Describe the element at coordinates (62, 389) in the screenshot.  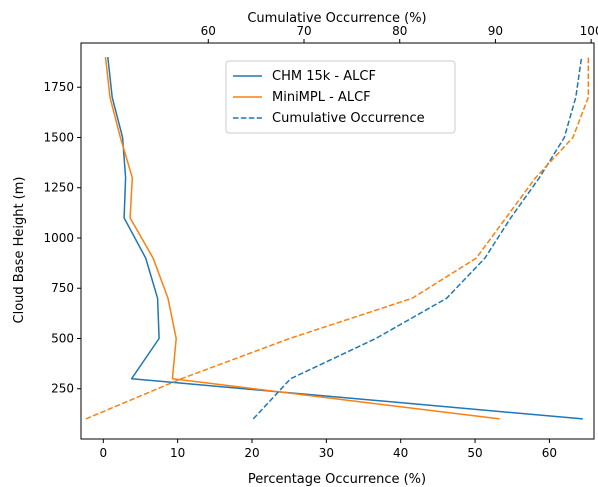
I see `y-tick-label-0: 250` at that location.